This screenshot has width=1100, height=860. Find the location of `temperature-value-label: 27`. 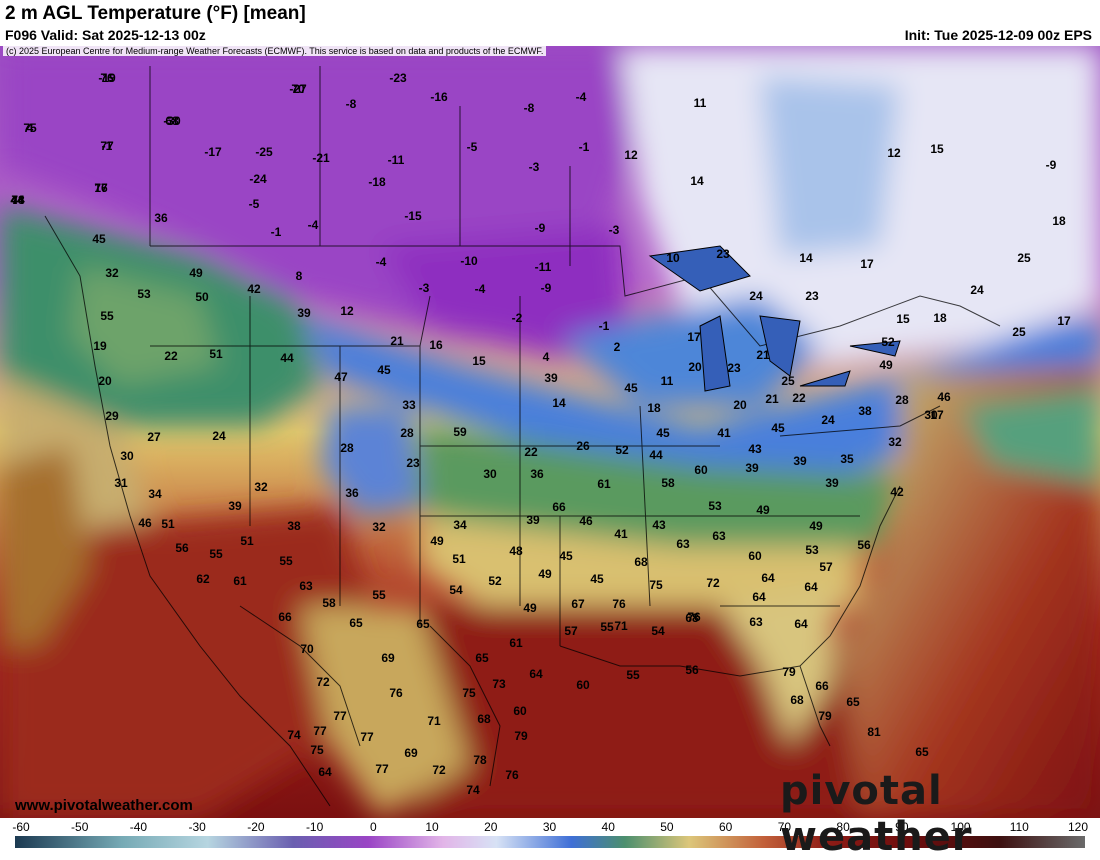

temperature-value-label: 27 is located at coordinates (154, 437).